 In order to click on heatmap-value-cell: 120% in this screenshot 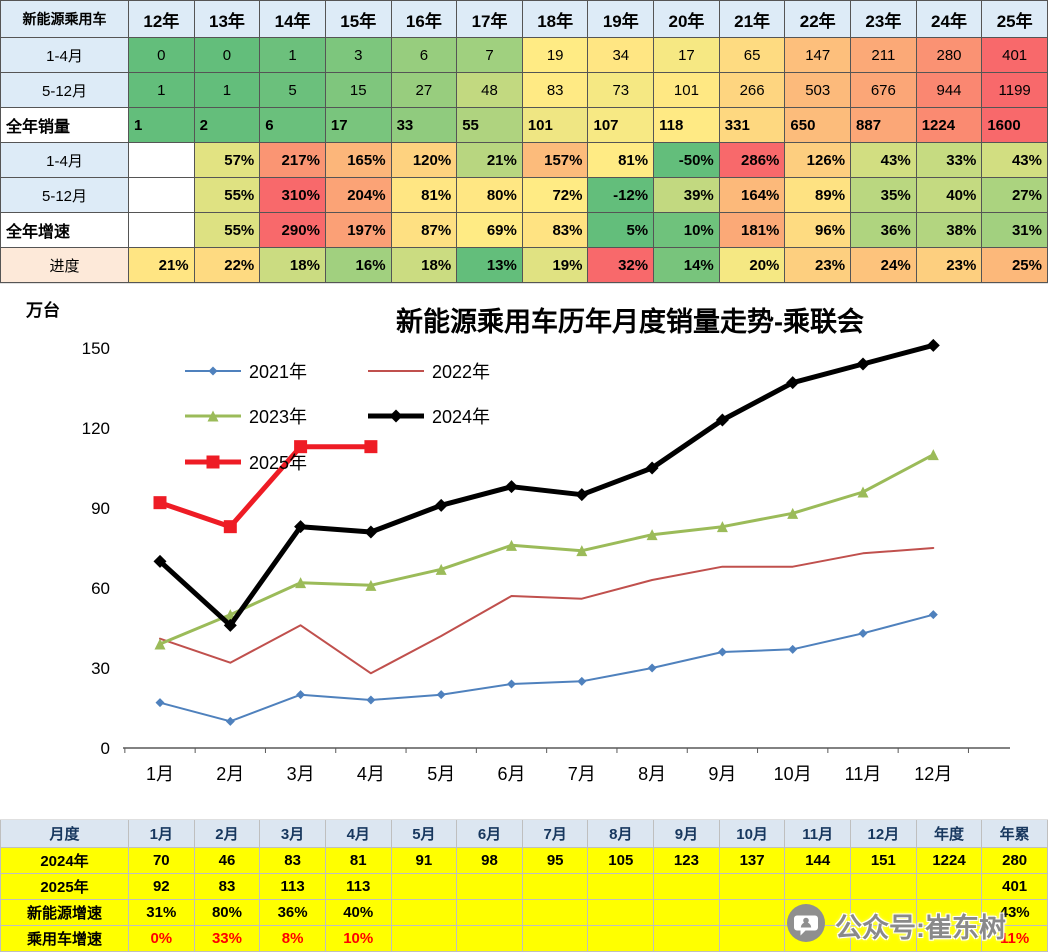, I will do `click(424, 160)`.